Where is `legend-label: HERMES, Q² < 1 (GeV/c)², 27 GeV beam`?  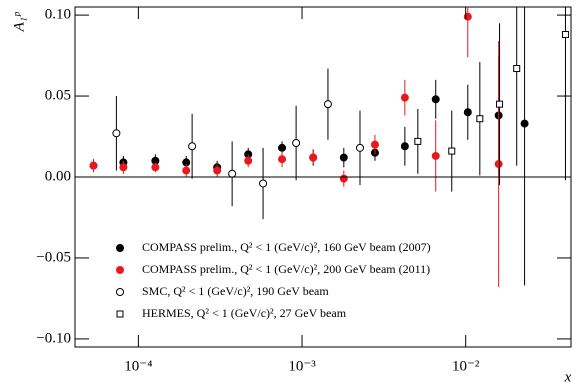
legend-label: HERMES, Q² < 1 (GeV/c)², 27 GeV beam is located at coordinates (244, 313).